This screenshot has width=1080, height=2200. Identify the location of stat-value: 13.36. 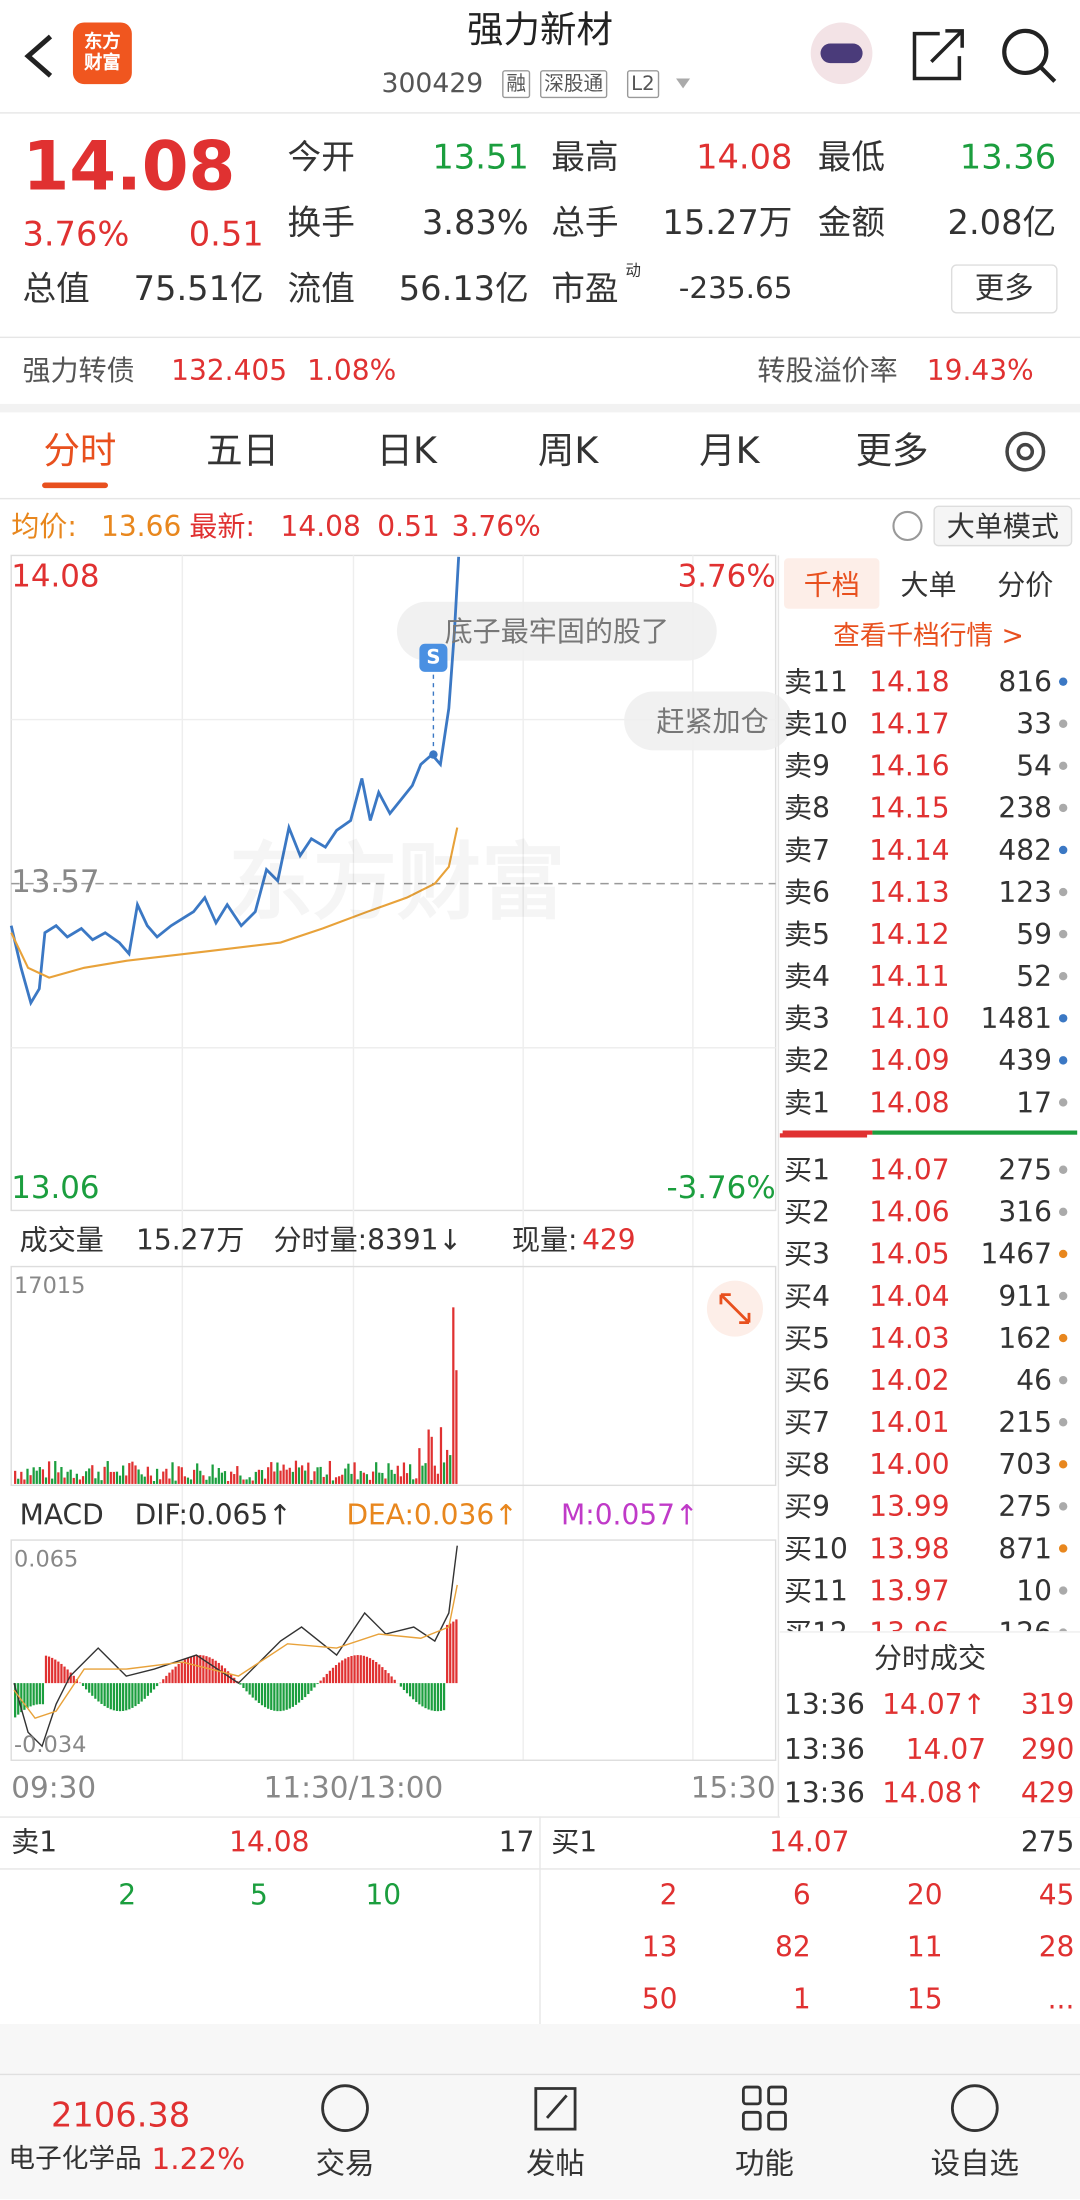
(1008, 157).